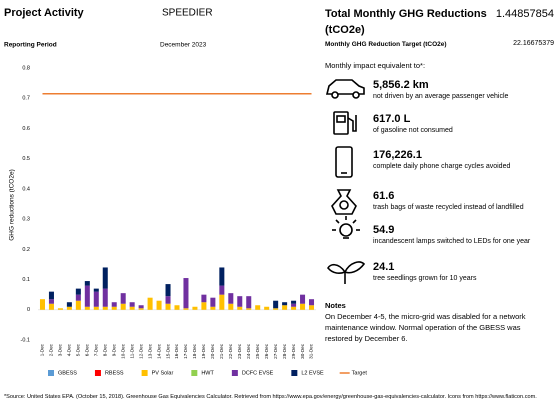 The width and height of the screenshot is (560, 420). I want to click on x-tick-label: 18-Dec, so click(194, 351).